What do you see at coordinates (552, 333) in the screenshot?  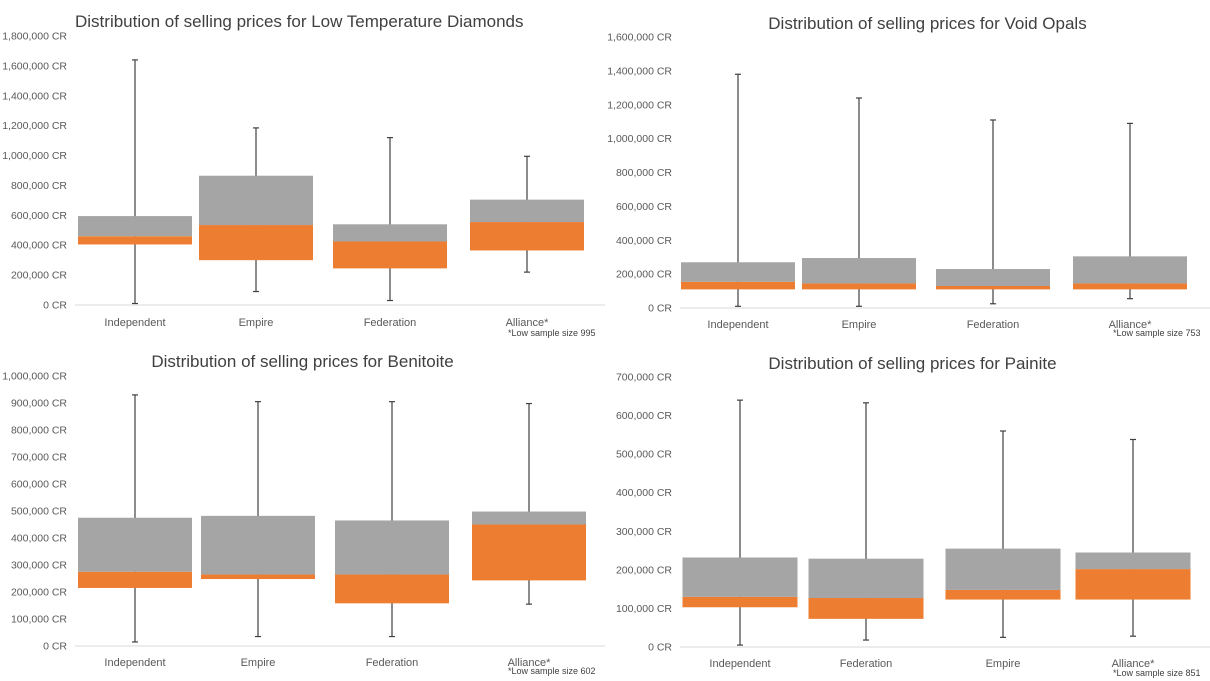 I see `footnote-low-sample: *Low sample size 995` at bounding box center [552, 333].